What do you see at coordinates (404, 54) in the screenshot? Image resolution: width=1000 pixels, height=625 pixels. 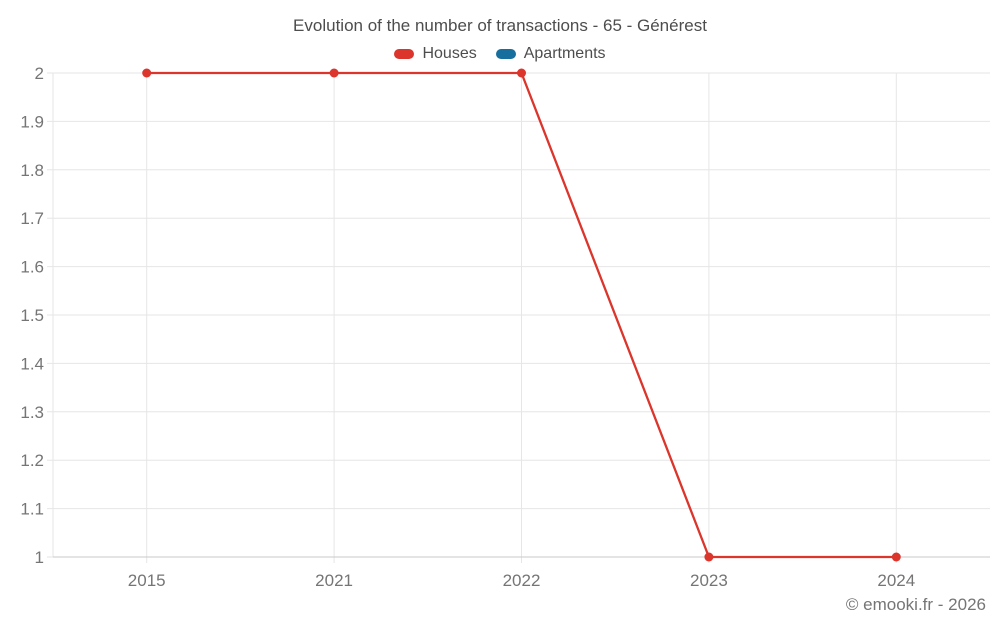 I see `houses-legend-swatch` at bounding box center [404, 54].